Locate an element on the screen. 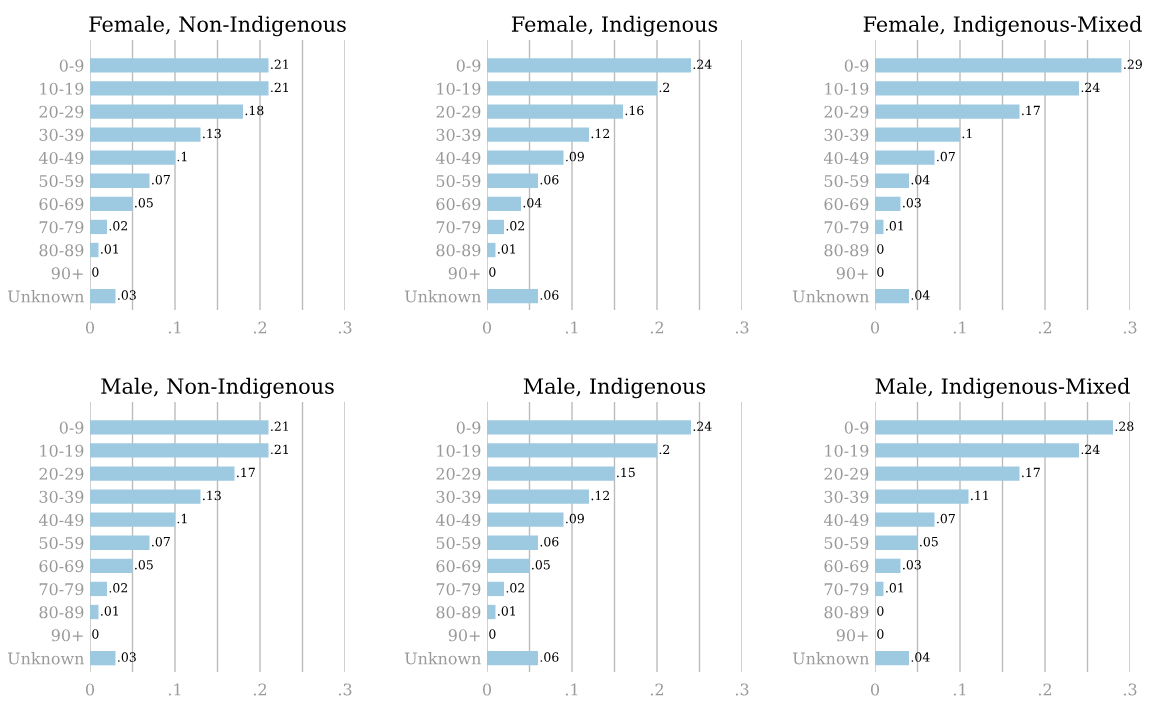 Image resolution: width=1154 pixels, height=702 pixels. chart-title: Male, Indigenous-Mixed is located at coordinates (1002, 388).